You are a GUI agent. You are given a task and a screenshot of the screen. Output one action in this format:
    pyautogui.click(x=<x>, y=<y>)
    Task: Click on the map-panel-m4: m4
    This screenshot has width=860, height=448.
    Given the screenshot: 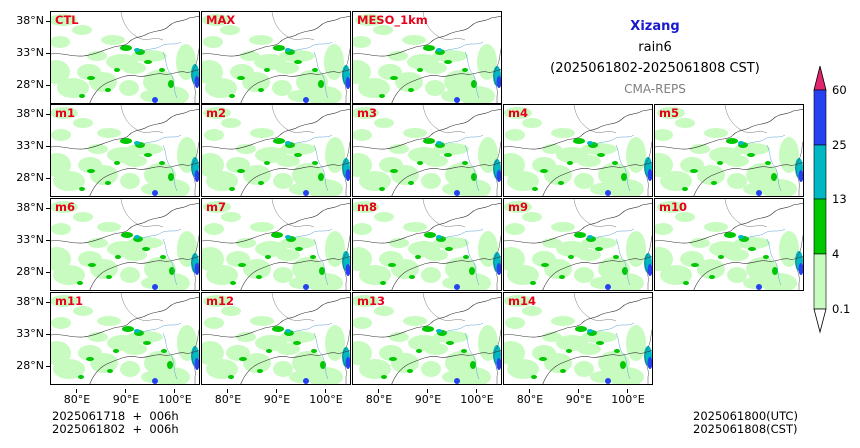 What is the action you would take?
    pyautogui.click(x=578, y=150)
    